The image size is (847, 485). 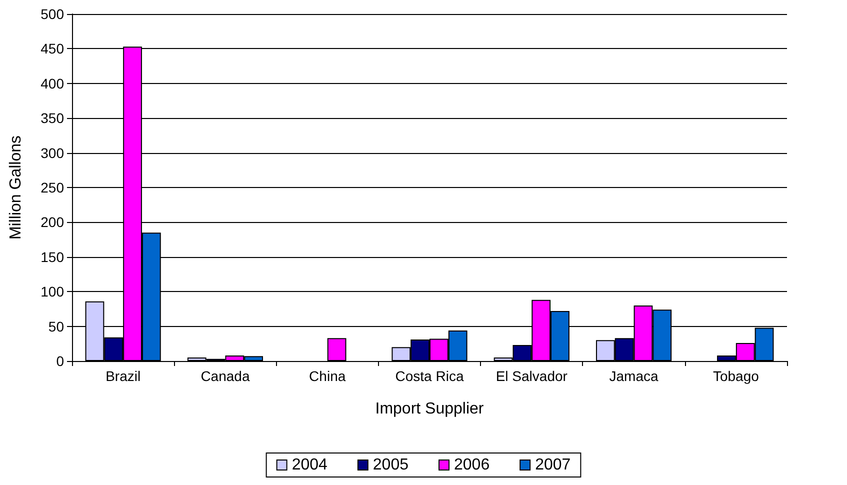 I want to click on y-tick-label: 300, so click(x=52, y=152).